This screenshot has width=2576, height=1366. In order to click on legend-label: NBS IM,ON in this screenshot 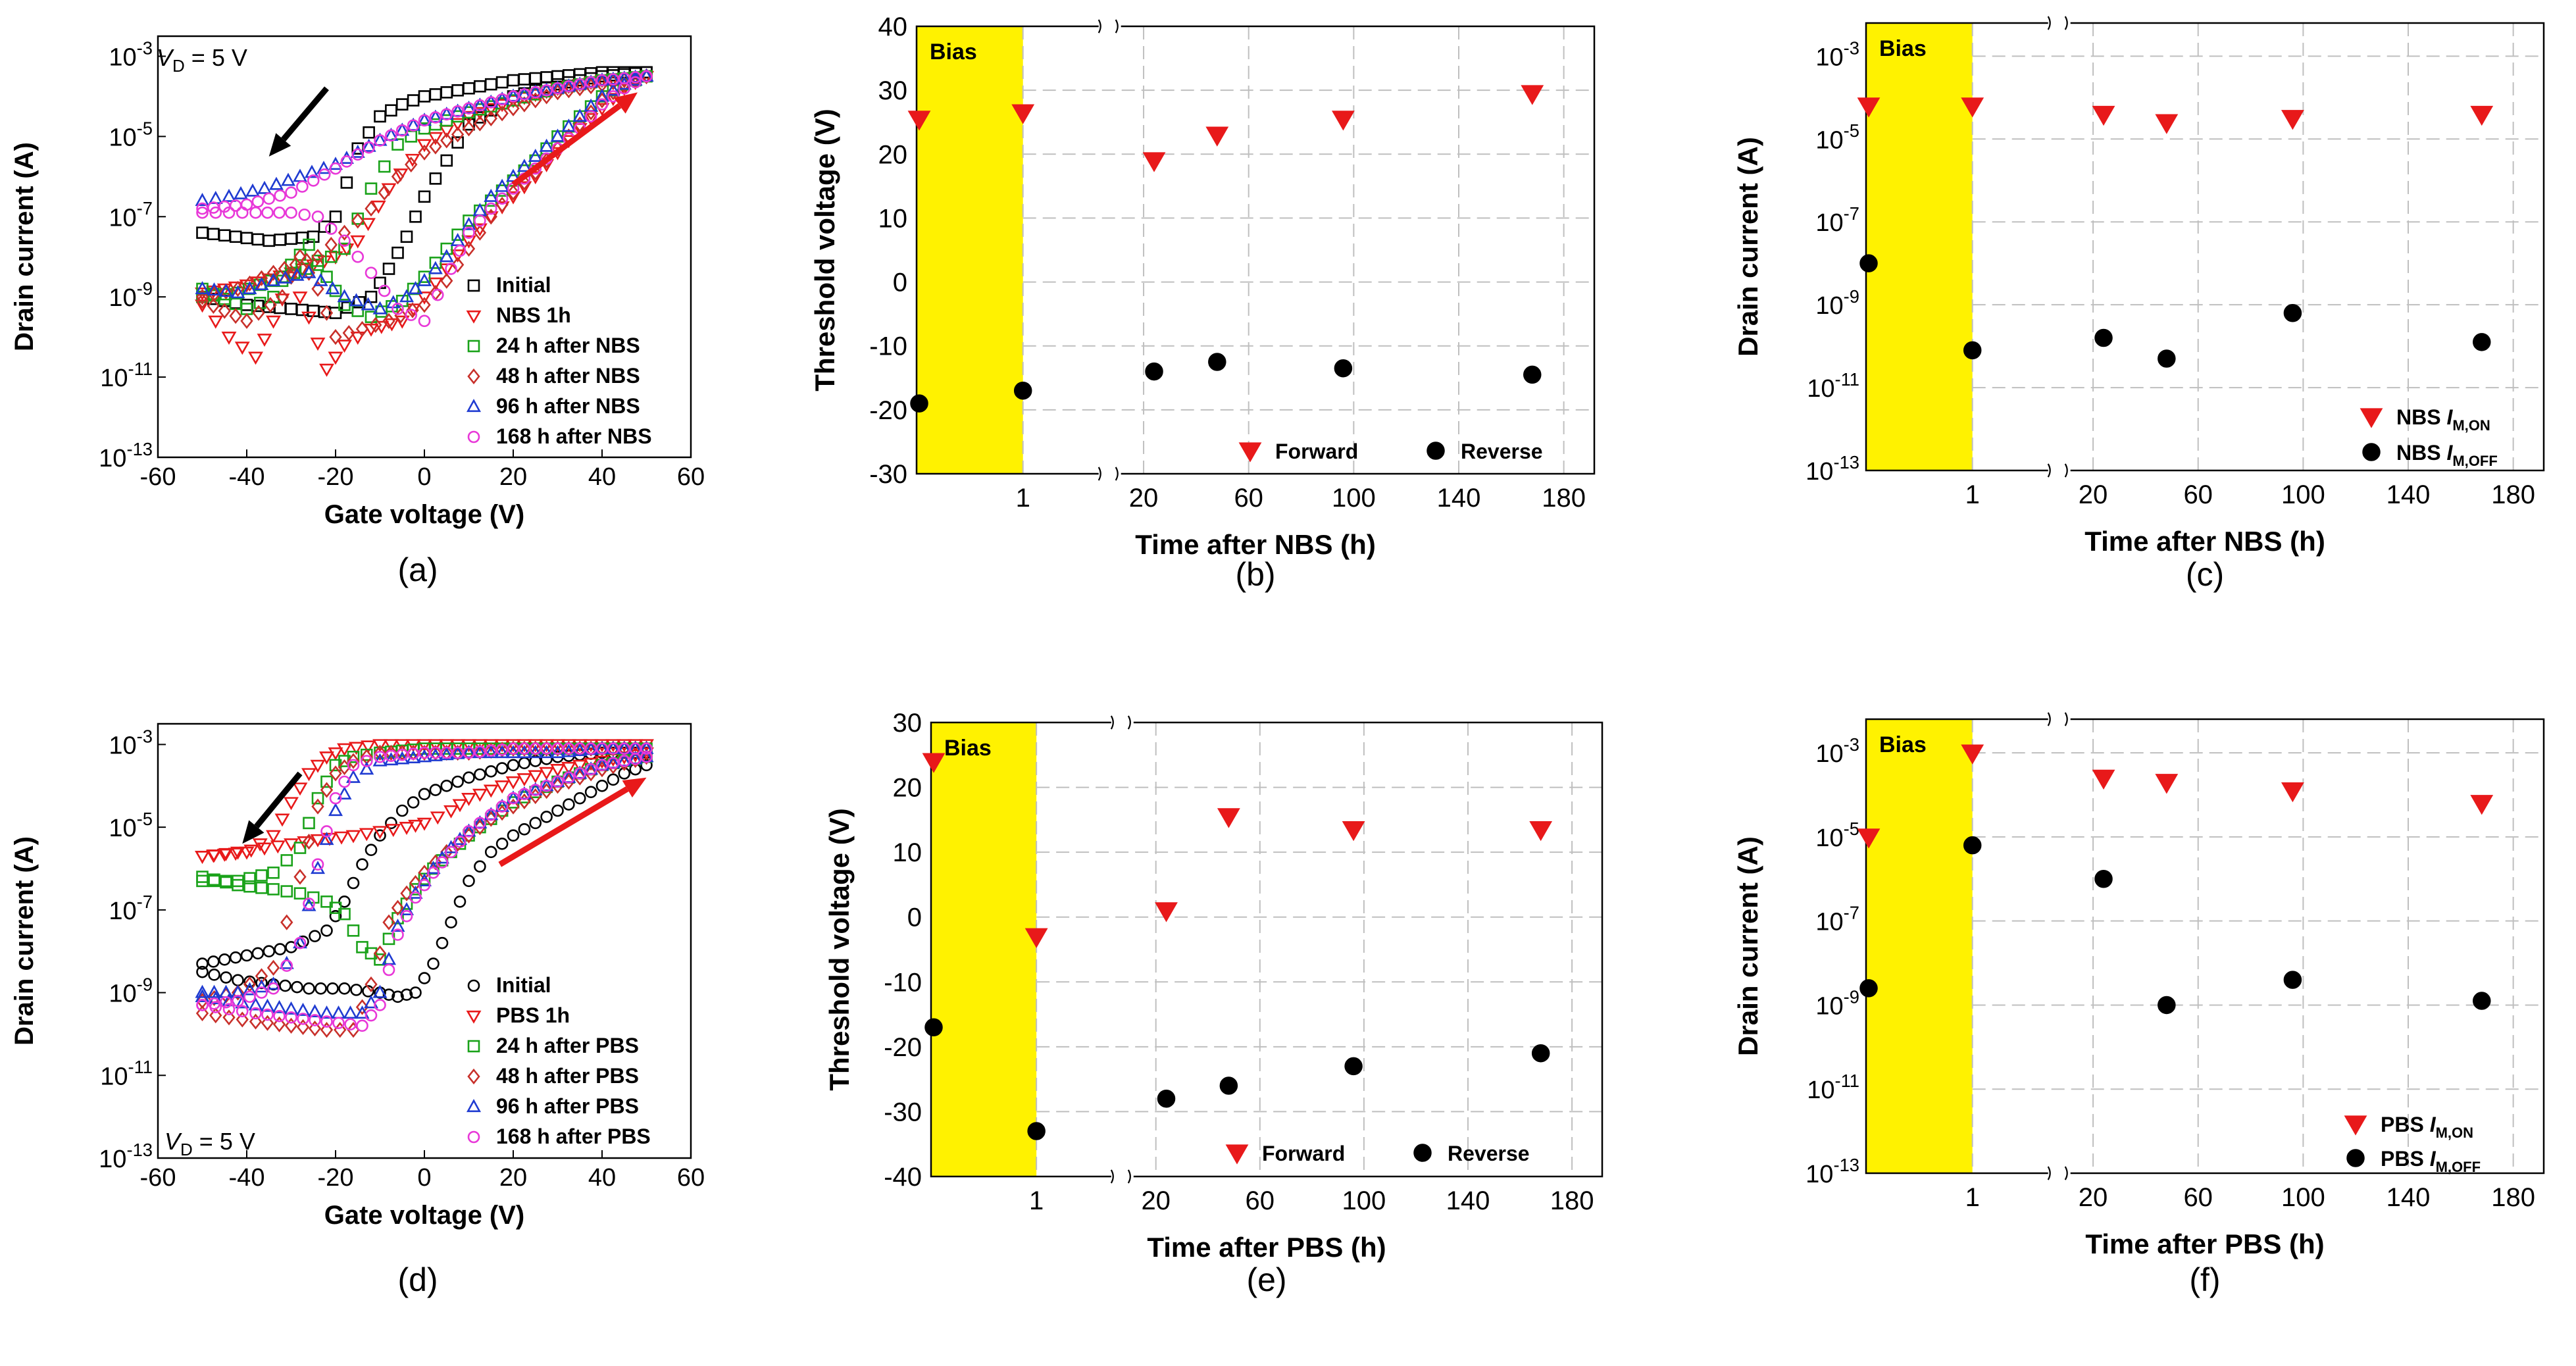, I will do `click(2443, 419)`.